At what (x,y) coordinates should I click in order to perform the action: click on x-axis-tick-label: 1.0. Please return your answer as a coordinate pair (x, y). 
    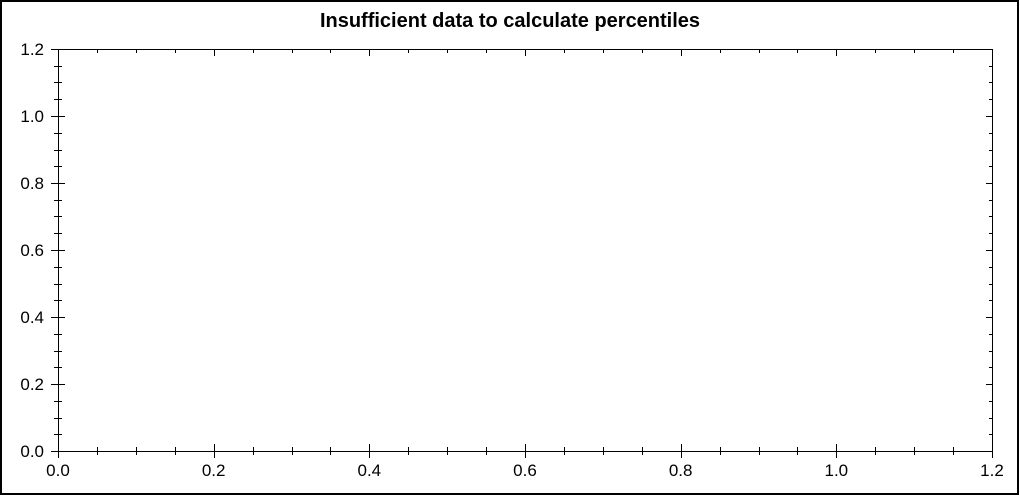
    Looking at the image, I should click on (837, 470).